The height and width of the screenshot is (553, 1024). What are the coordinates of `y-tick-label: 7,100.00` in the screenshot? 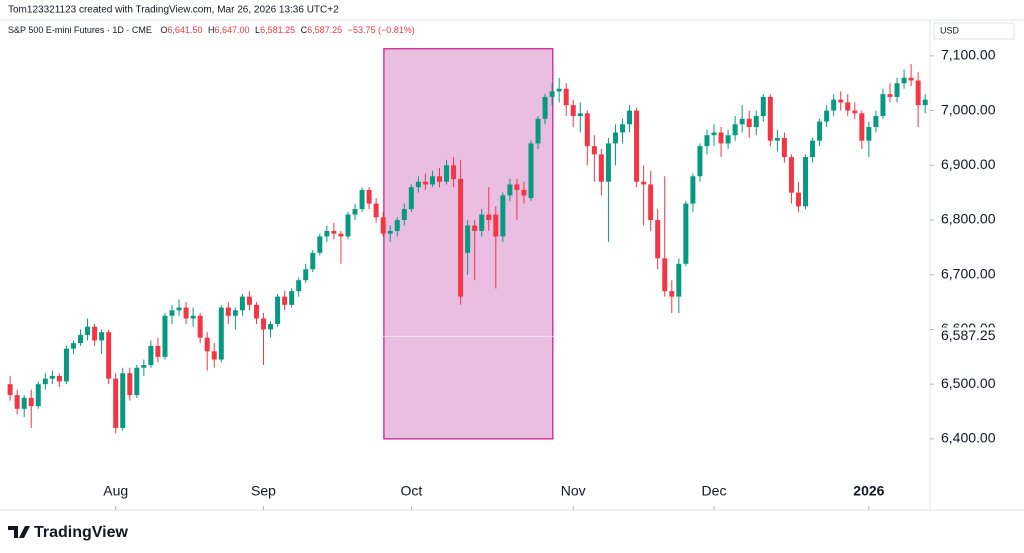 It's located at (968, 55).